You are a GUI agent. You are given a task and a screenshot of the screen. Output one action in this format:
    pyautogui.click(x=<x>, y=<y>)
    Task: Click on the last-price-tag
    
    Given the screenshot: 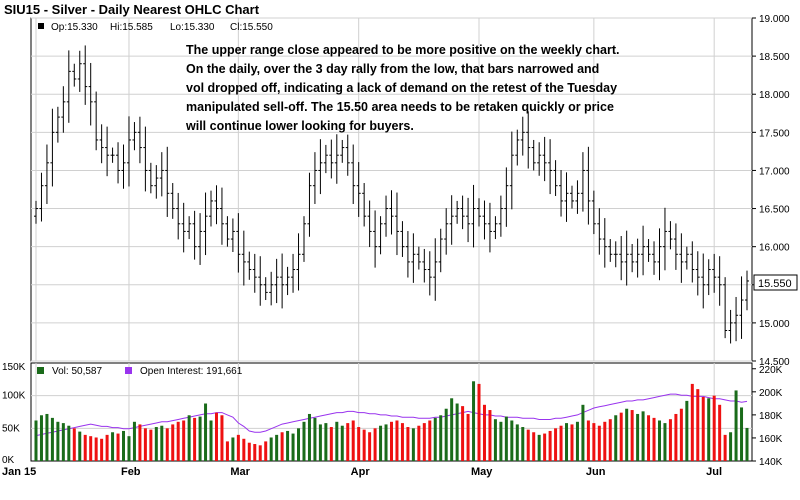 What is the action you would take?
    pyautogui.click(x=775, y=282)
    